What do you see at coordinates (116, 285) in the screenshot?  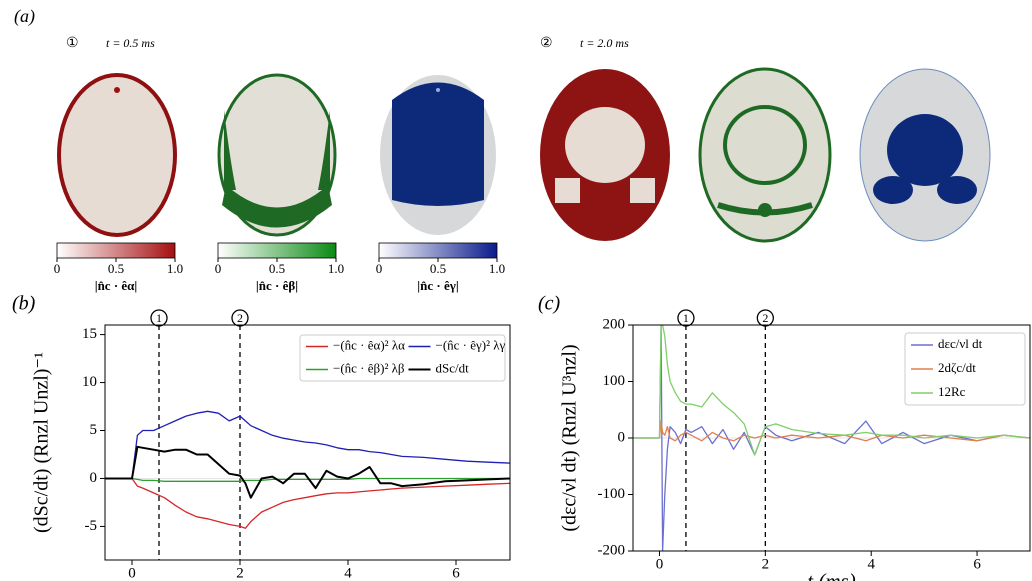 I see `colorbar-label: |n̂c · êα|` at bounding box center [116, 285].